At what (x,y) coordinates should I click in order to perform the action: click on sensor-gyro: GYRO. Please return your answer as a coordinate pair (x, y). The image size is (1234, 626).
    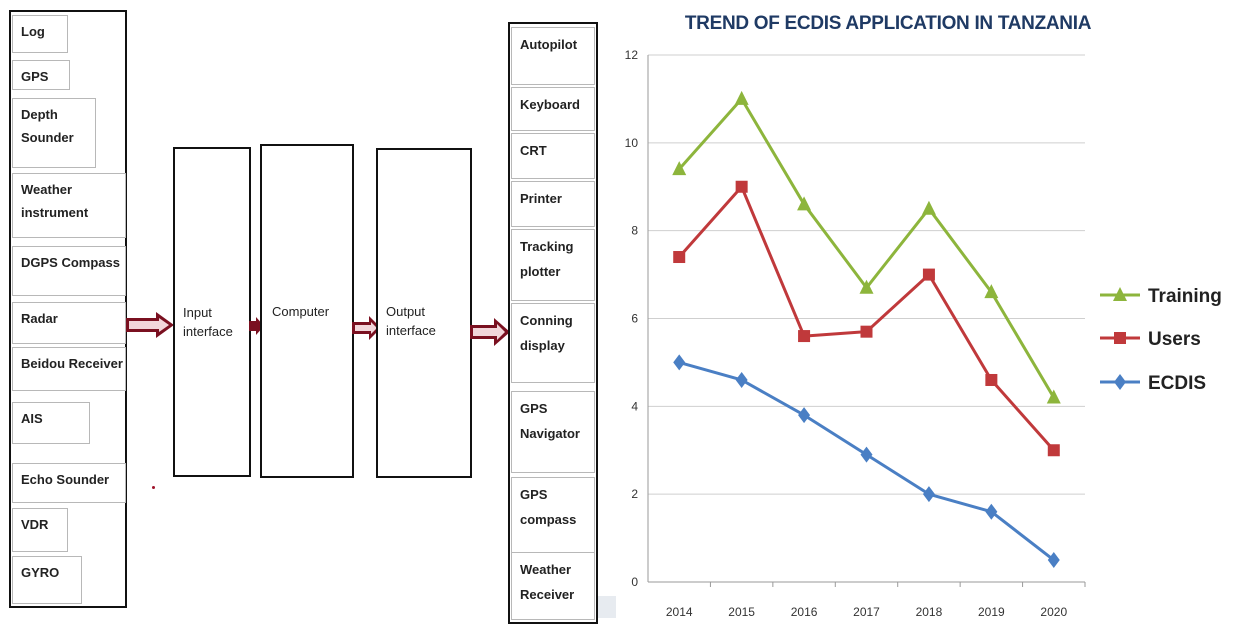
    Looking at the image, I should click on (47, 580).